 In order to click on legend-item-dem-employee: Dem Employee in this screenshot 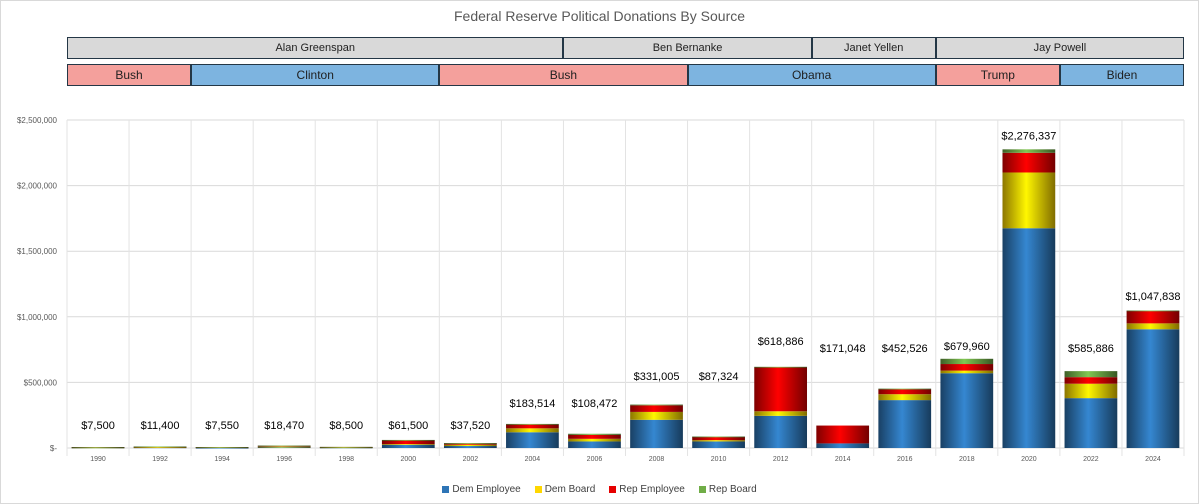, I will do `click(481, 489)`.